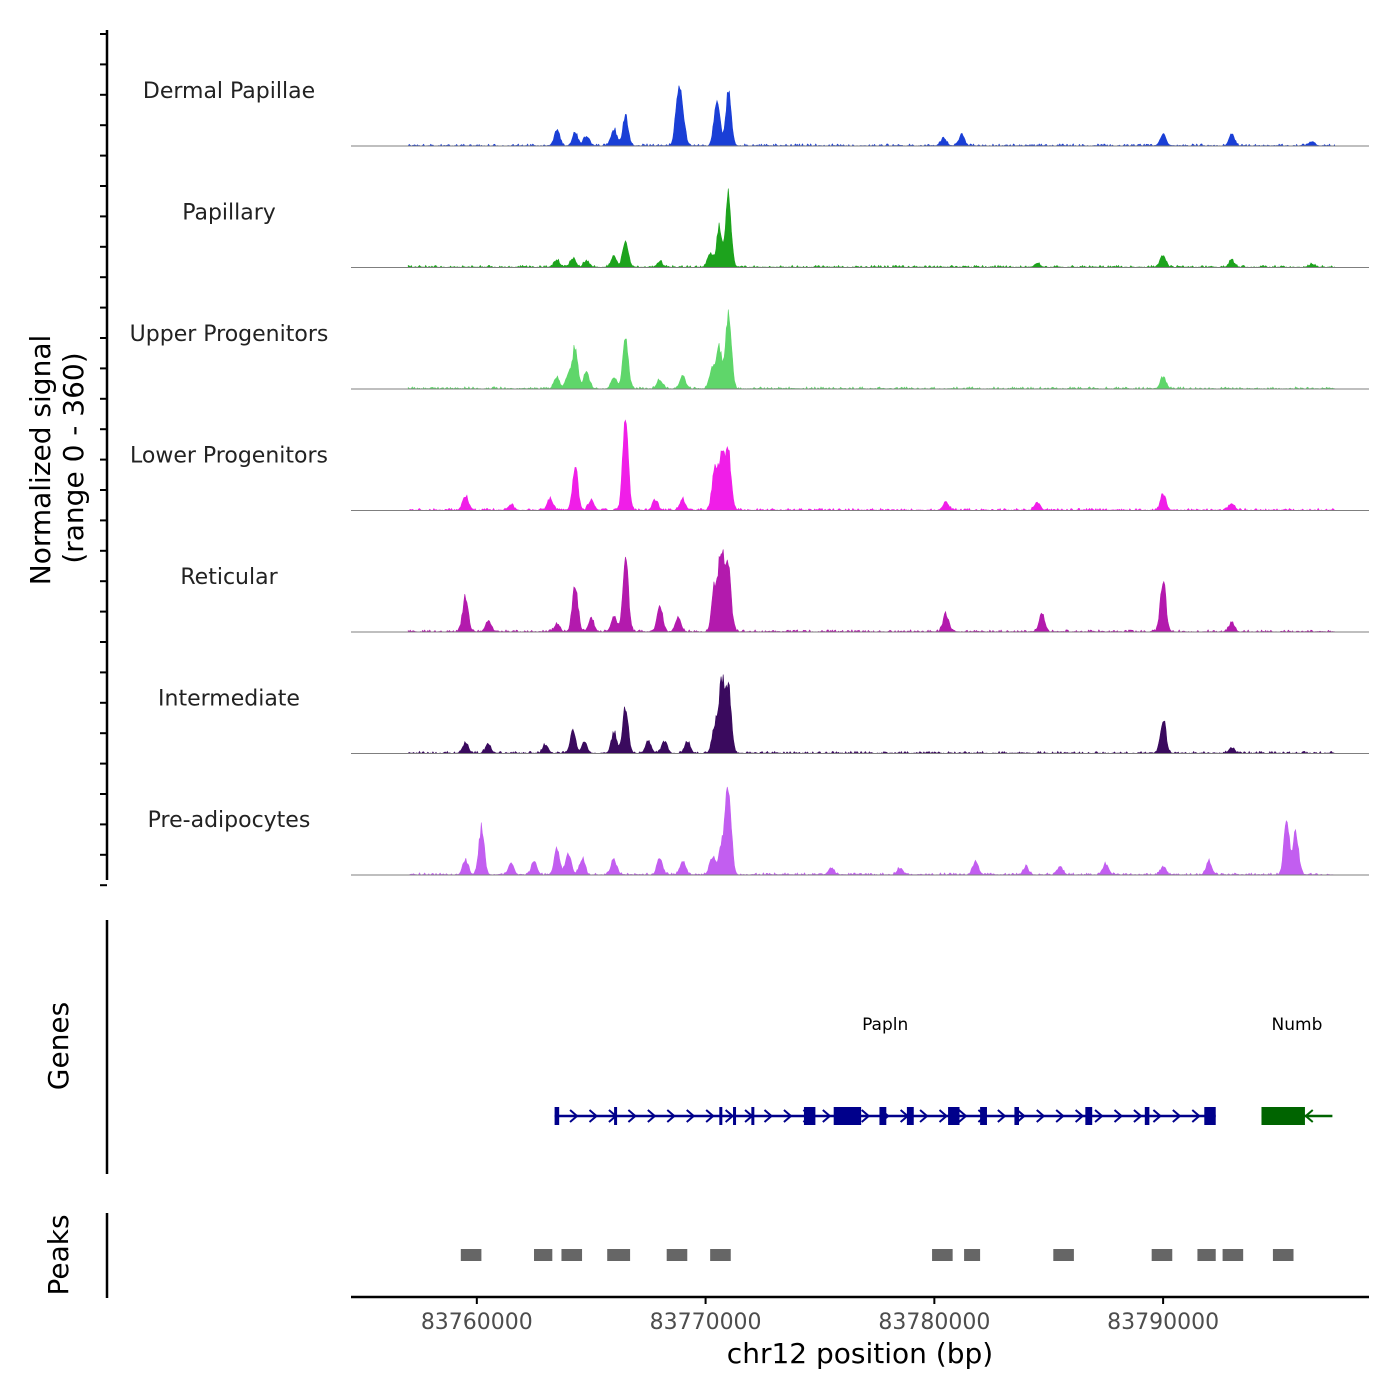 The height and width of the screenshot is (1400, 1400). I want to click on track-label-1: Papillary, so click(229, 213).